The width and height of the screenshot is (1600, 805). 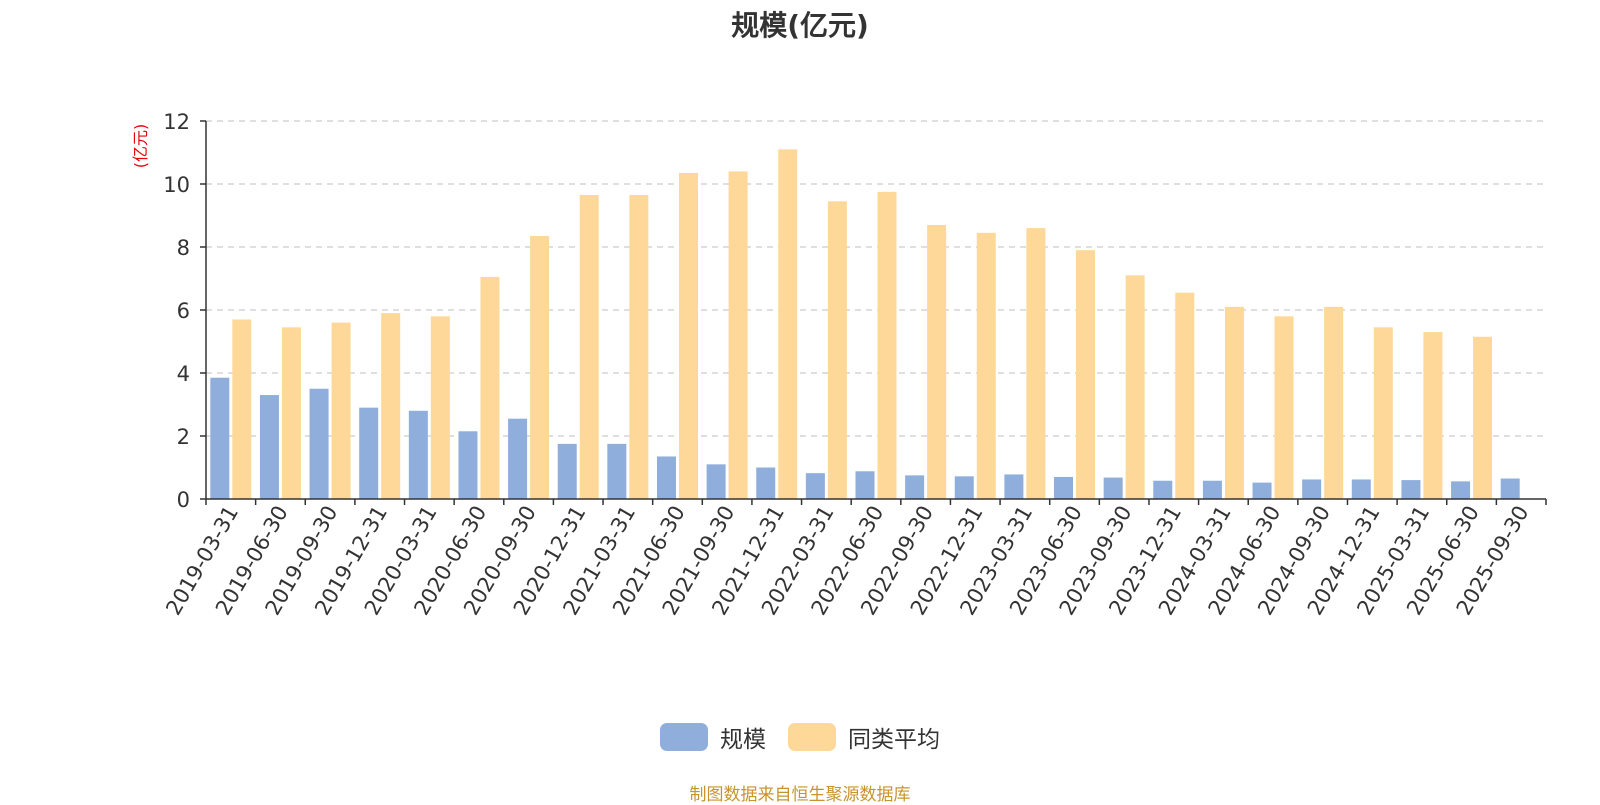 What do you see at coordinates (812, 737) in the screenshot?
I see `legend-swatch-peer-average` at bounding box center [812, 737].